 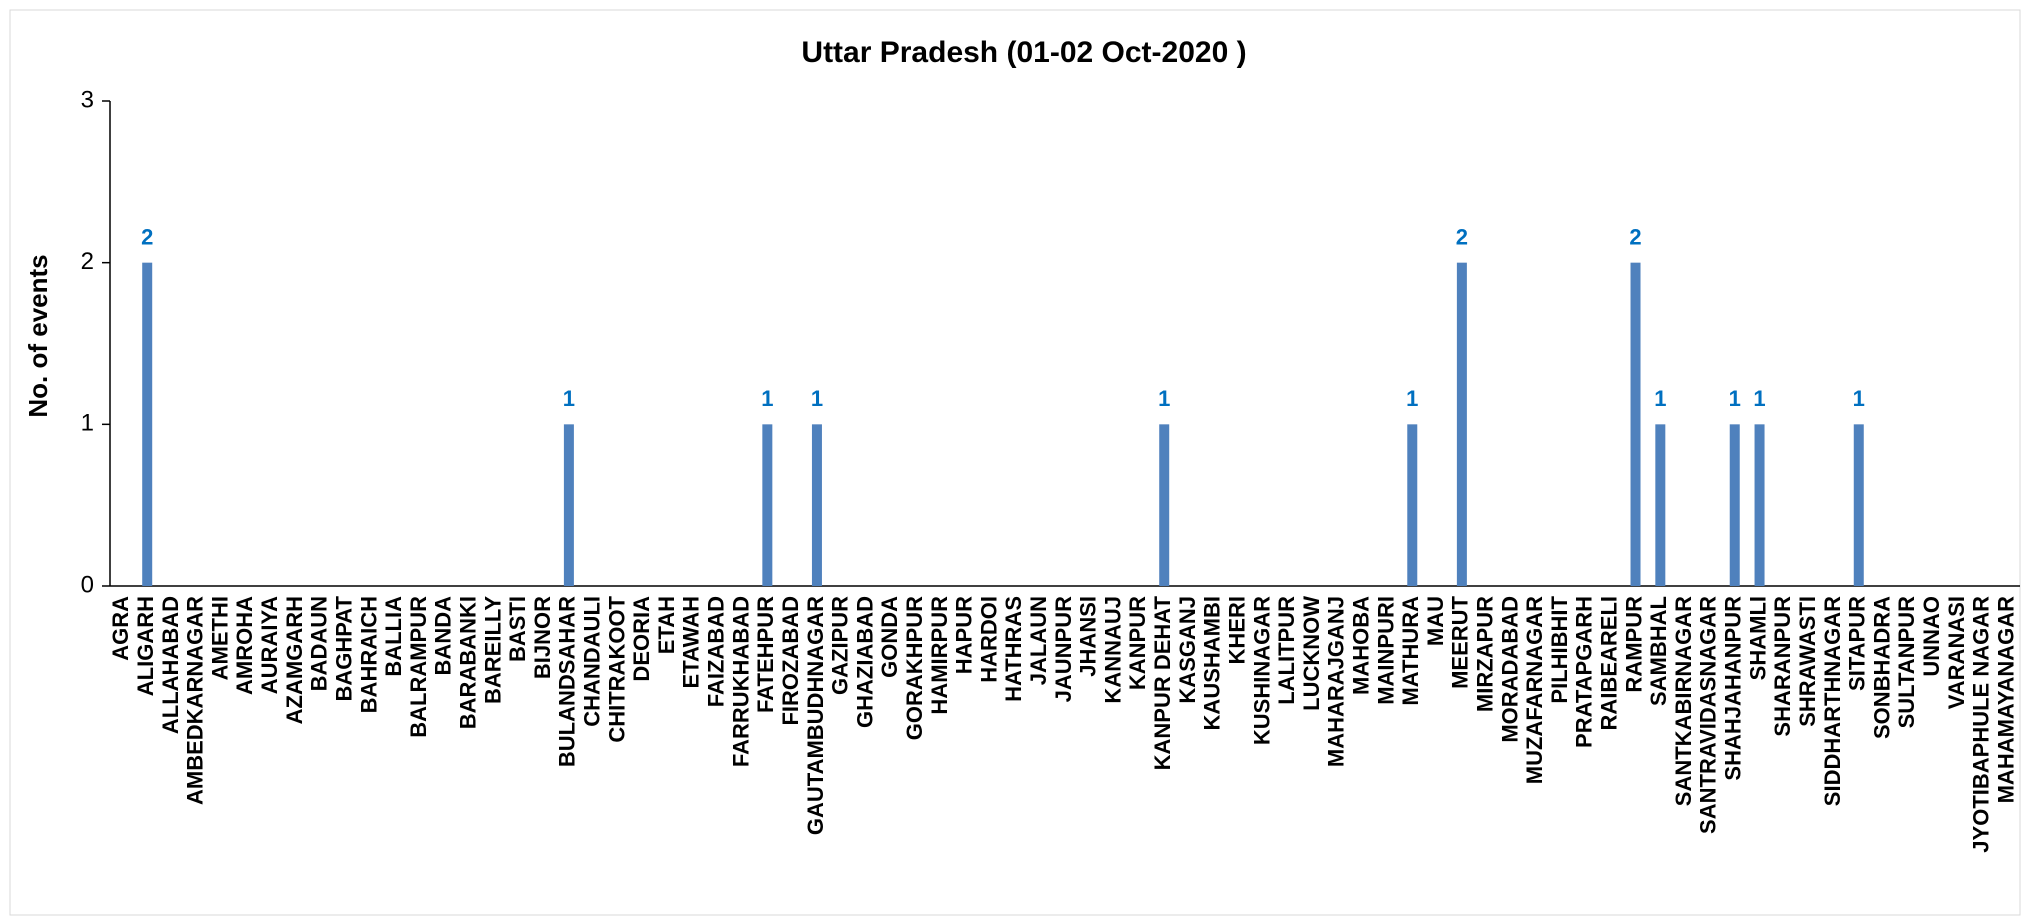 I want to click on x-tick-label: JYOTIBAPHULE NAGAR, so click(x=1981, y=724).